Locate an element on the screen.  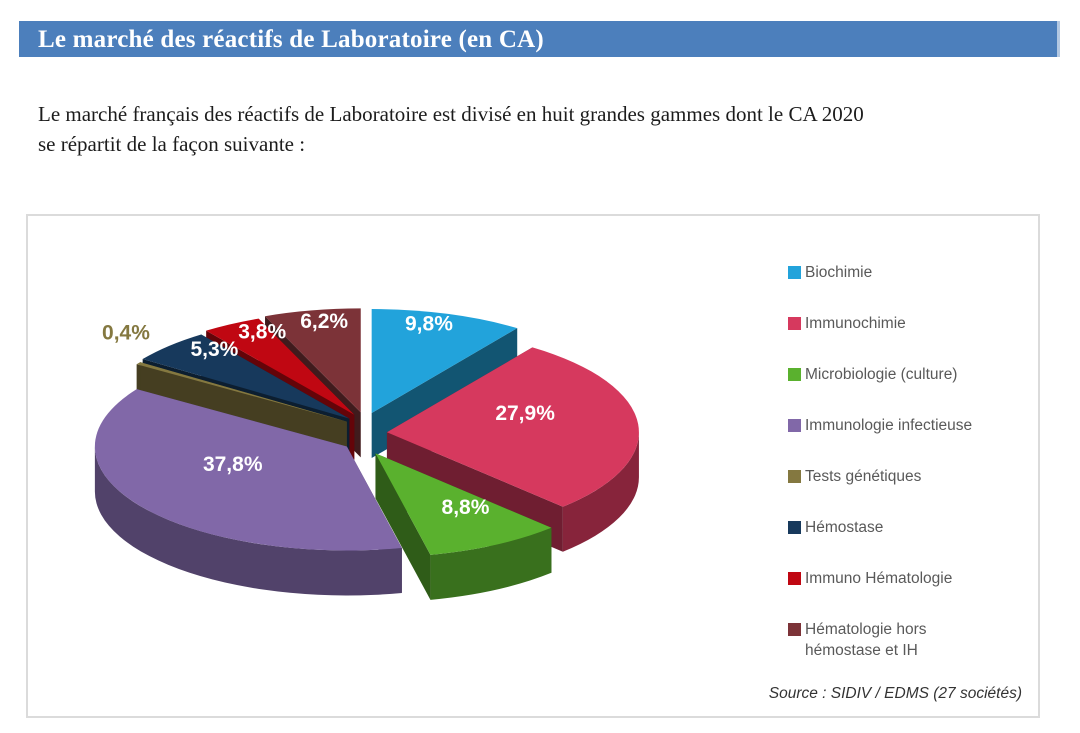
legend-label: Immunochimie is located at coordinates (855, 323).